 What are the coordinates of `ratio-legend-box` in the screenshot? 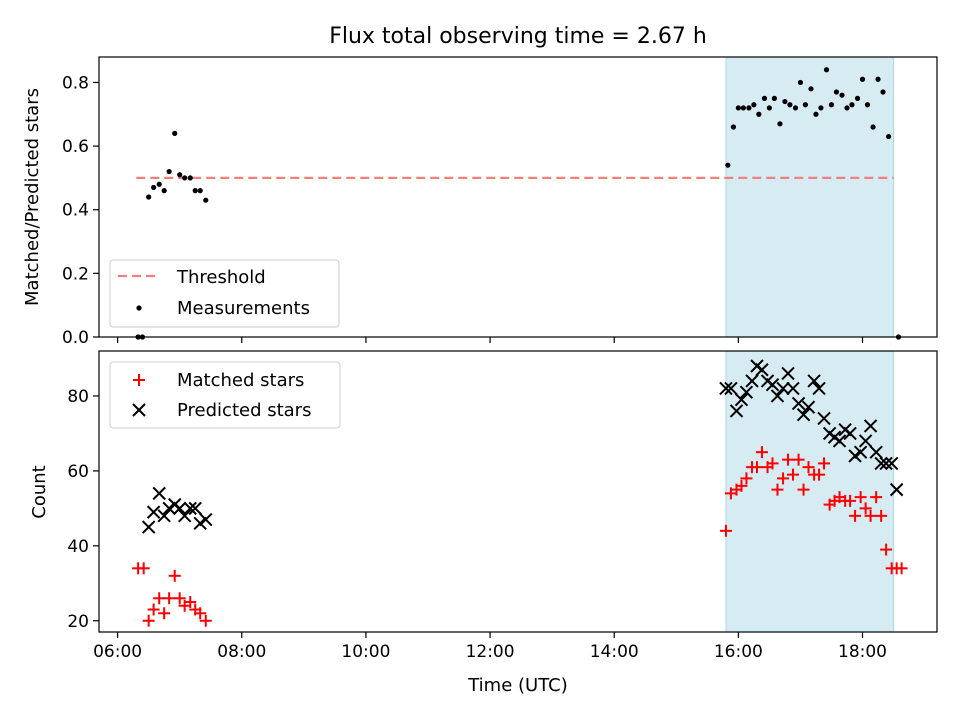 It's located at (224, 293).